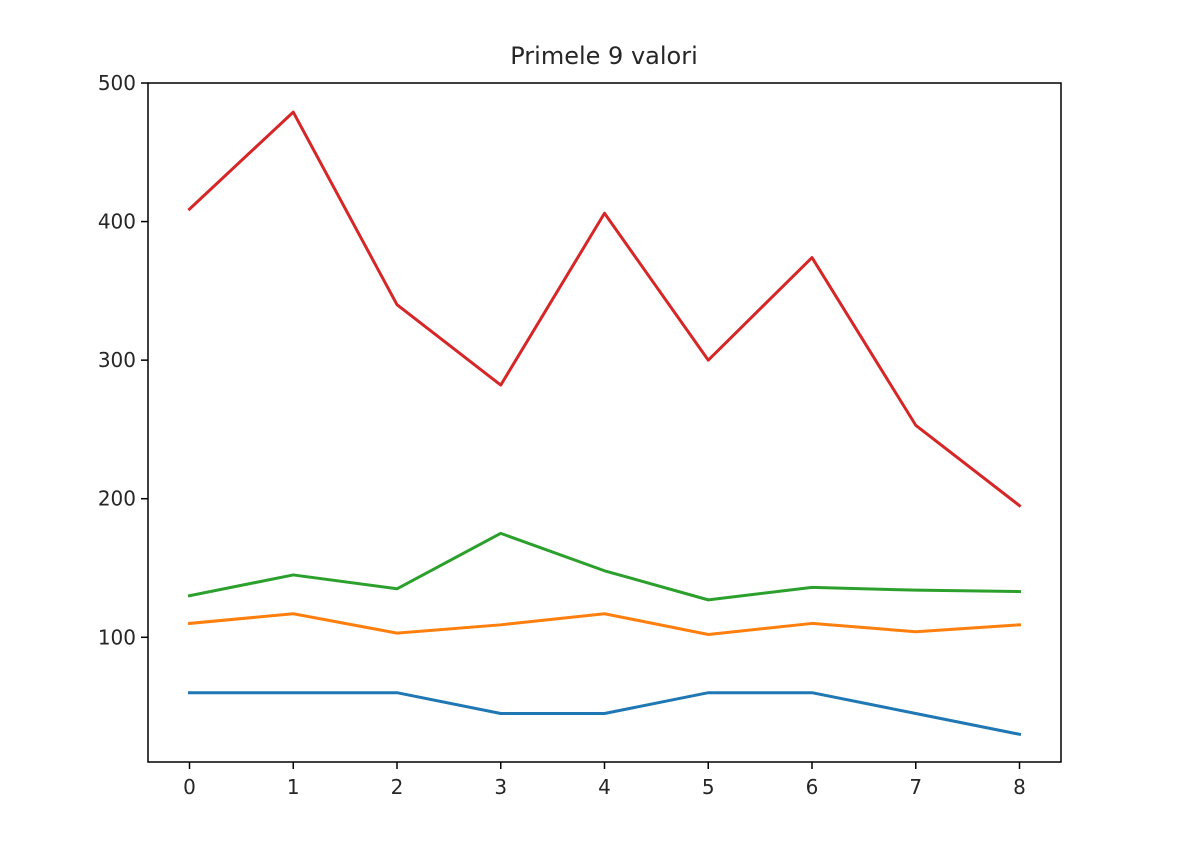  Describe the element at coordinates (117, 222) in the screenshot. I see `y-tick-label: 400` at that location.